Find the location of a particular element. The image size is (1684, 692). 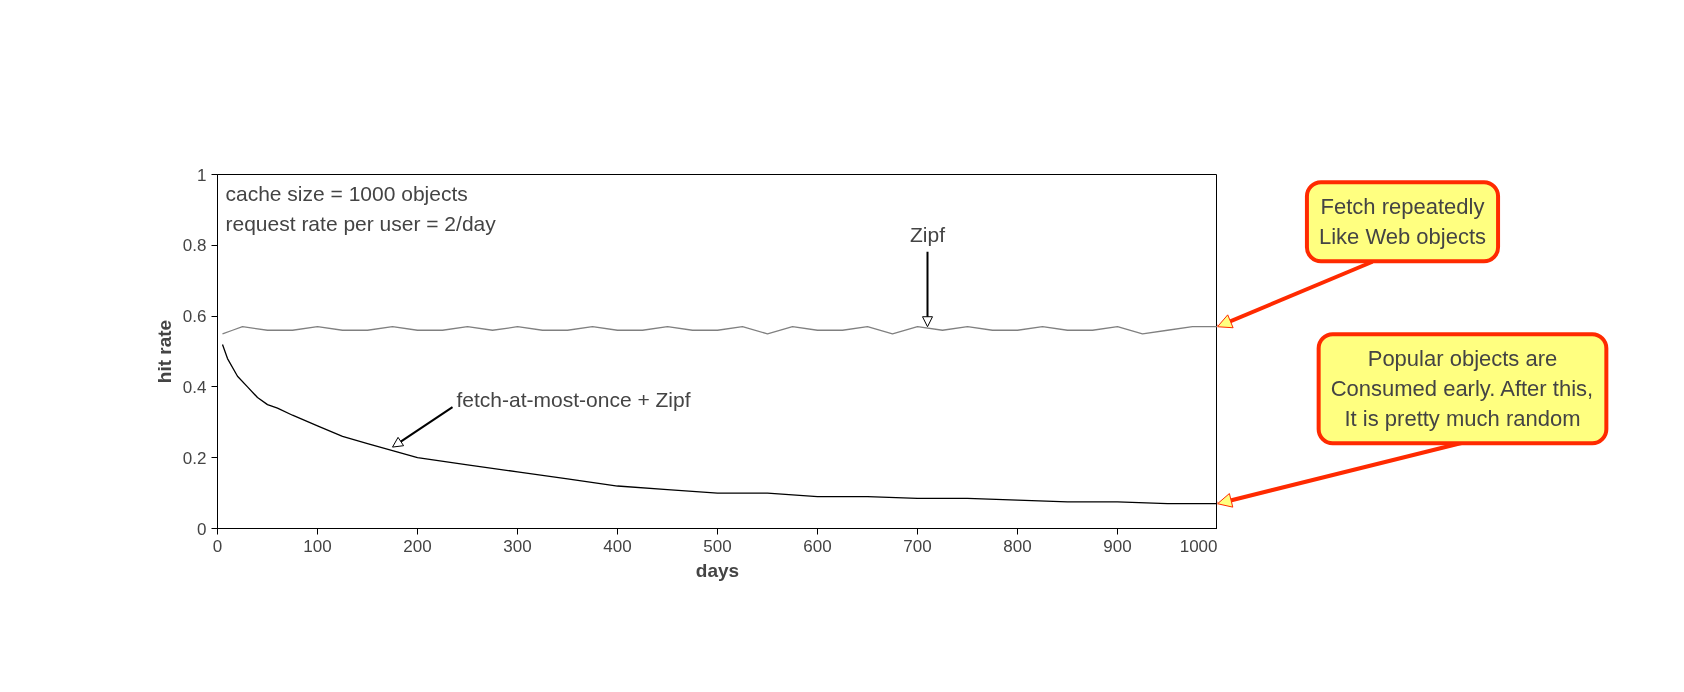

x-tick-label: 800 is located at coordinates (1017, 546).